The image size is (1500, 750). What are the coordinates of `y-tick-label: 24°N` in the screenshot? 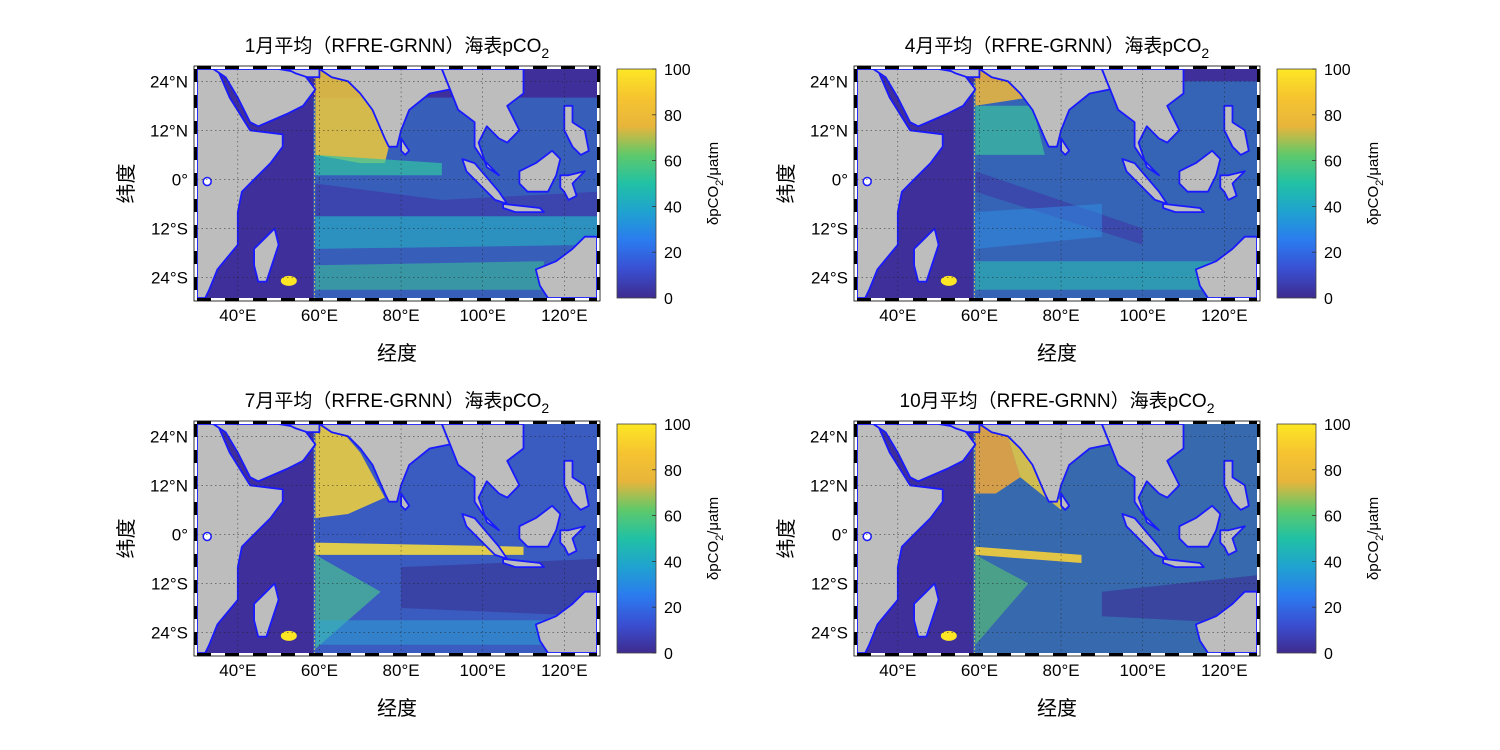 It's located at (169, 81).